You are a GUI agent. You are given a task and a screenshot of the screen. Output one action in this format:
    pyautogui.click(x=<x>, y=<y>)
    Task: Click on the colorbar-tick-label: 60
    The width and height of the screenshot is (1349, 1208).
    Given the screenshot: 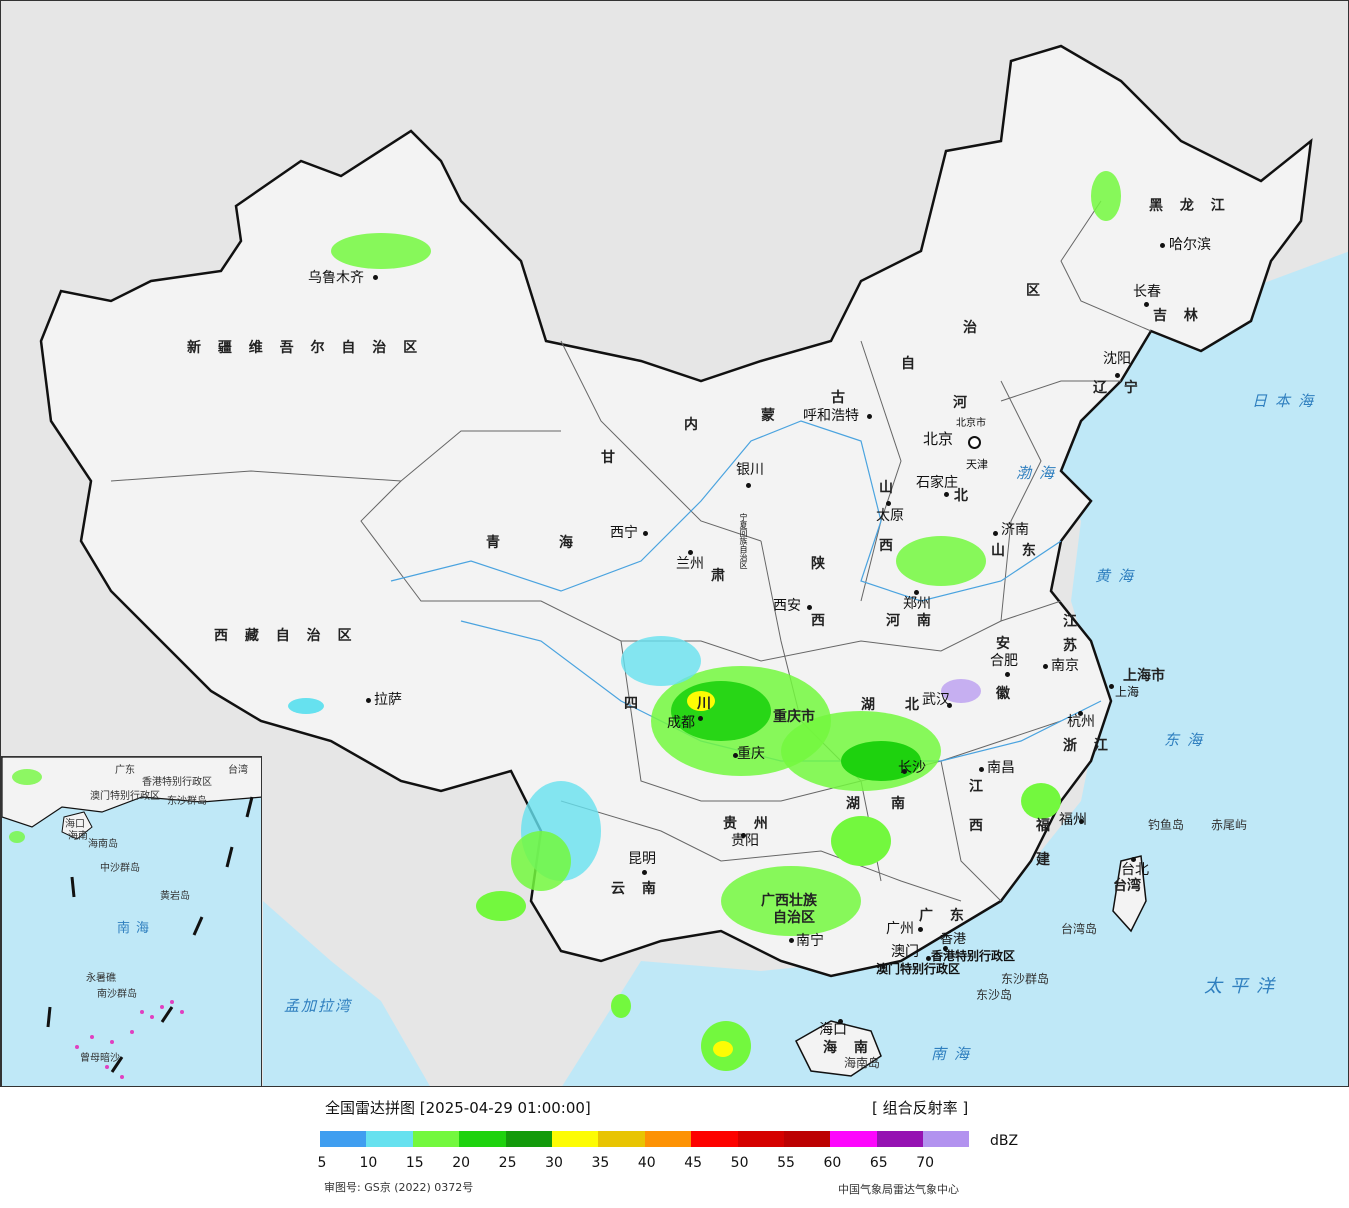 What is the action you would take?
    pyautogui.click(x=832, y=1163)
    